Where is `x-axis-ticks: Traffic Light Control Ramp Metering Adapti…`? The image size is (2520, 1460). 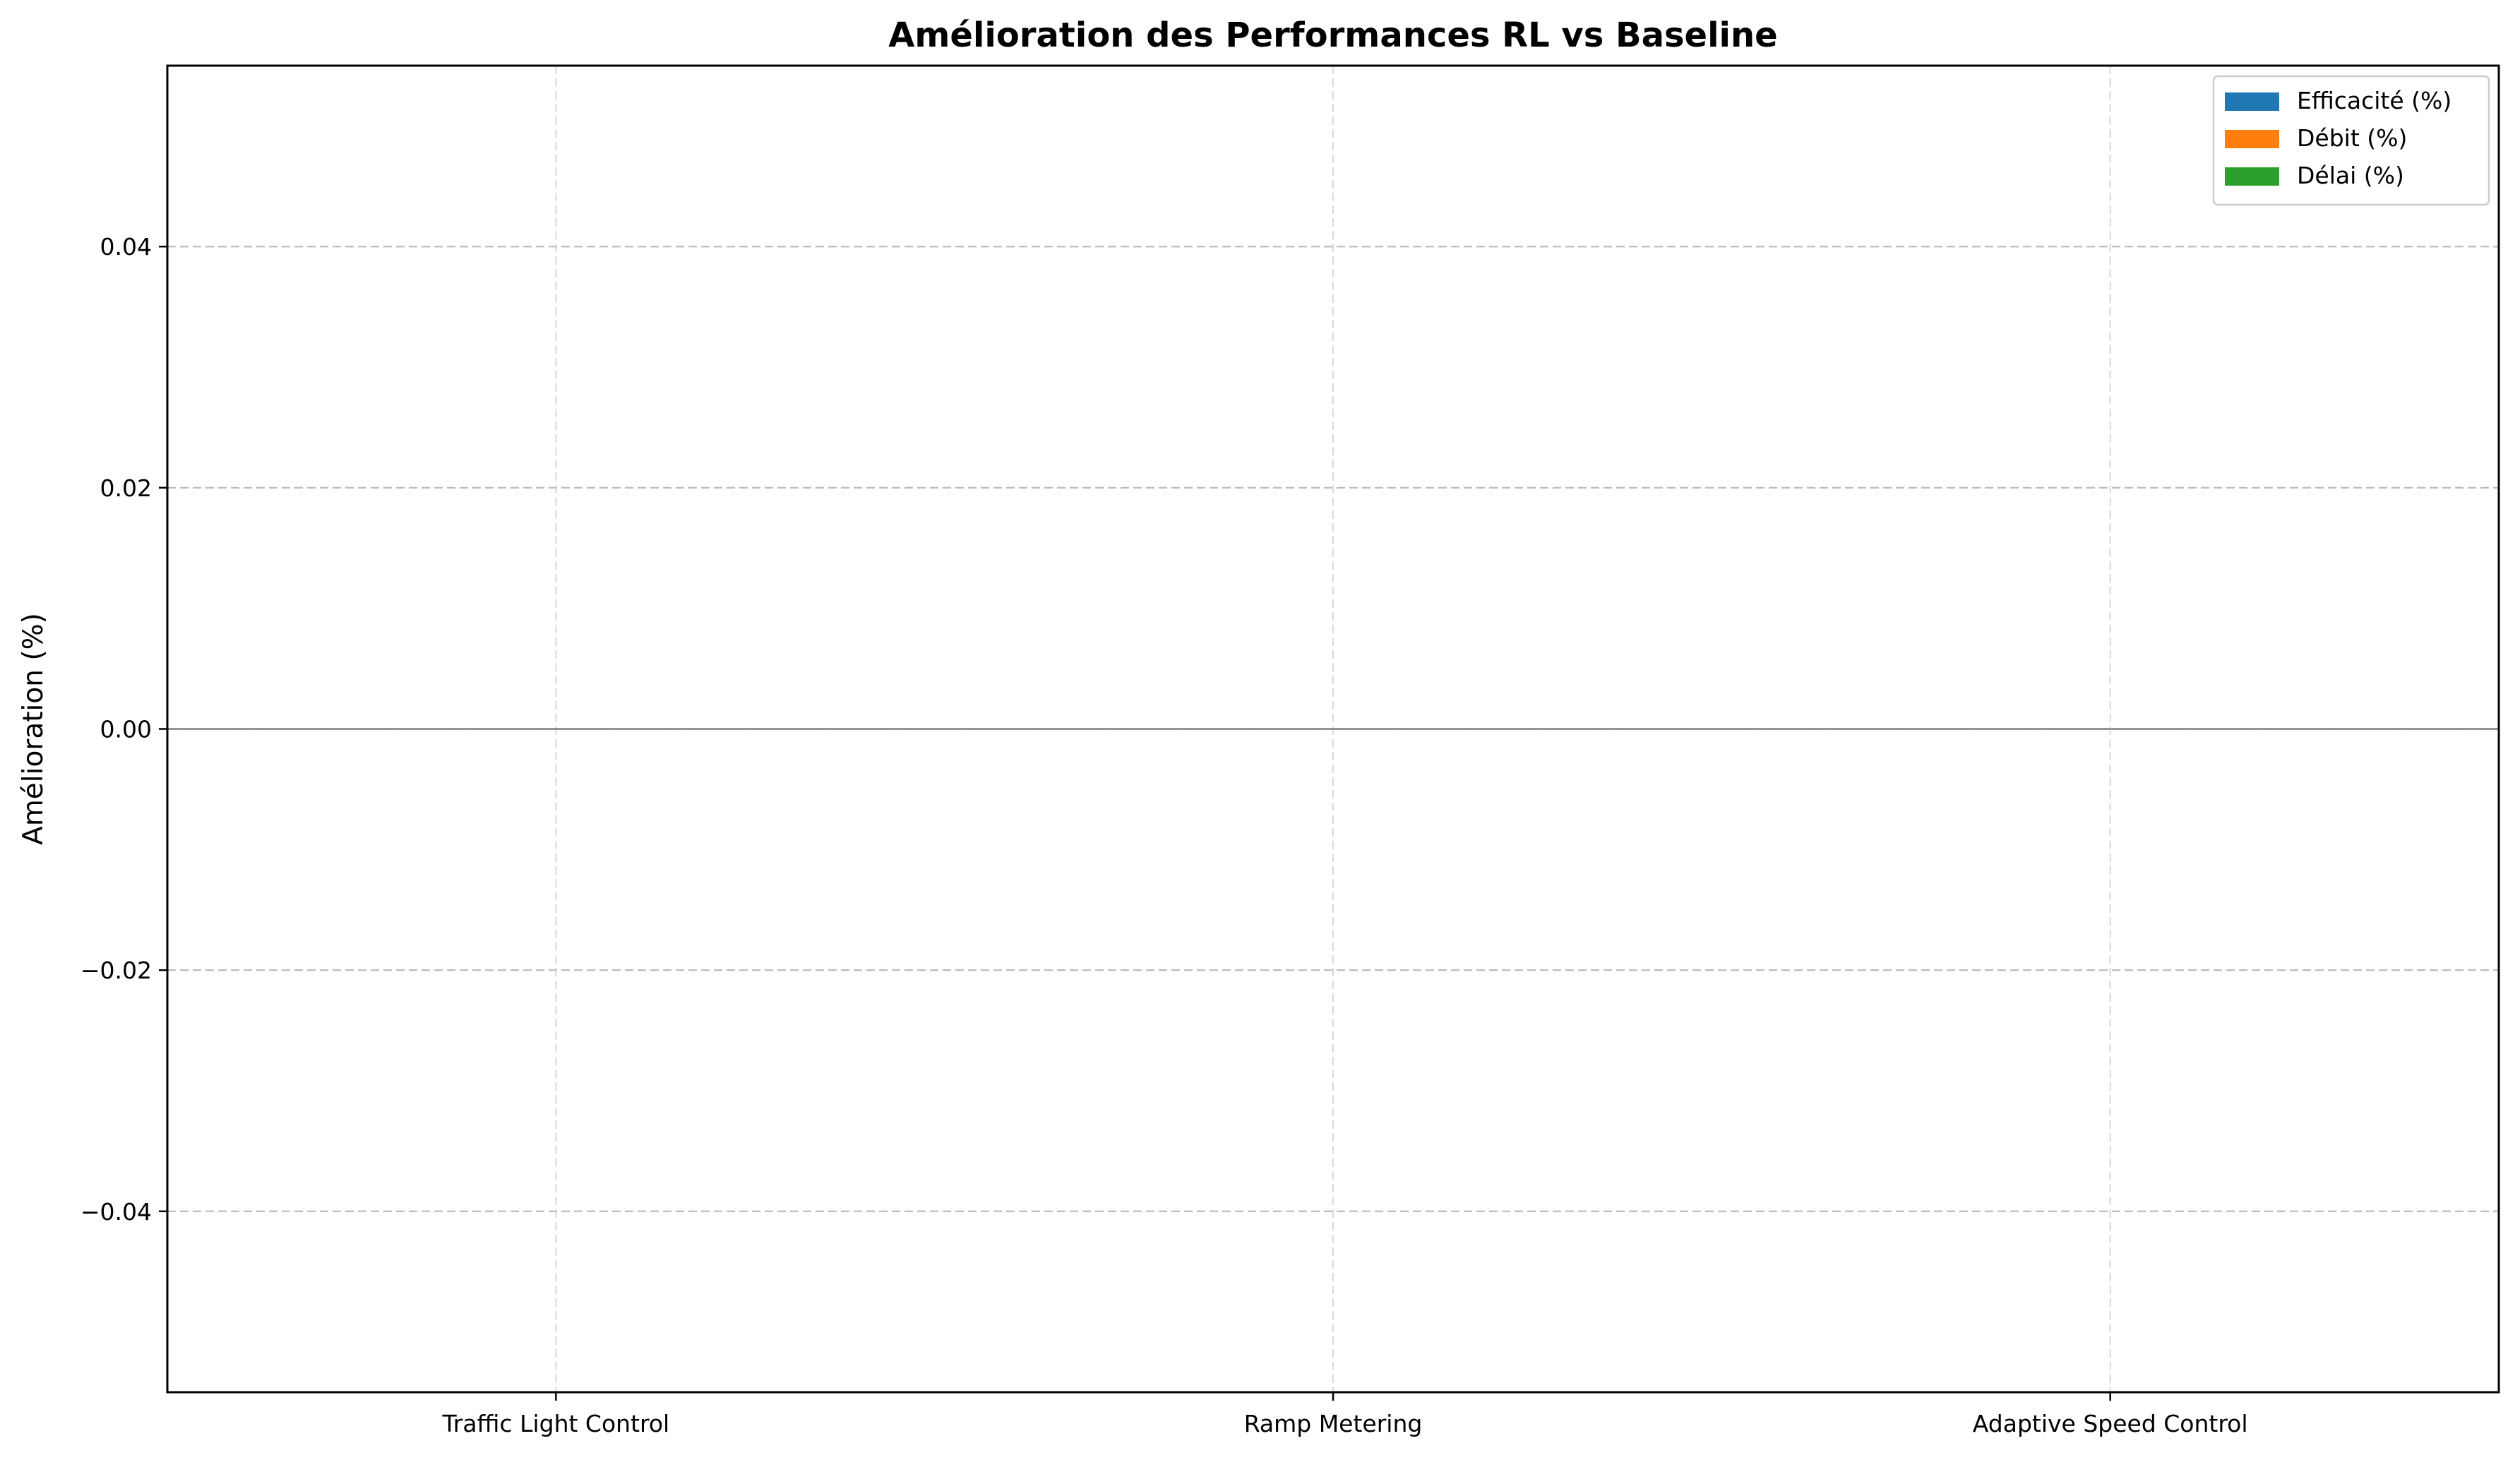 x-axis-ticks: Traffic Light Control Ramp Metering Adapti… is located at coordinates (1345, 1414).